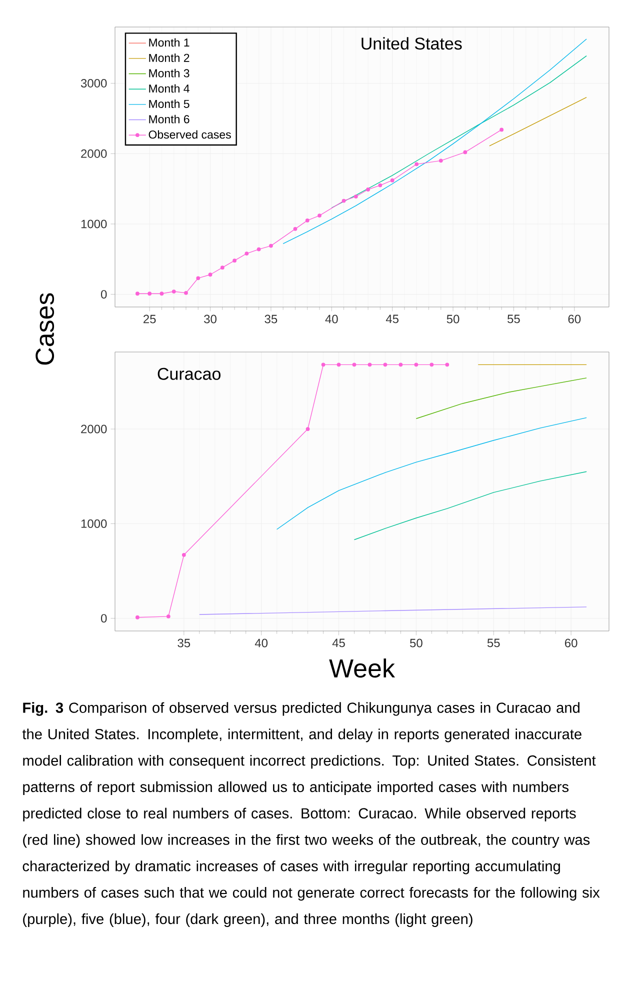 Image resolution: width=623 pixels, height=998 pixels. I want to click on legend-label: Month 1, so click(169, 42).